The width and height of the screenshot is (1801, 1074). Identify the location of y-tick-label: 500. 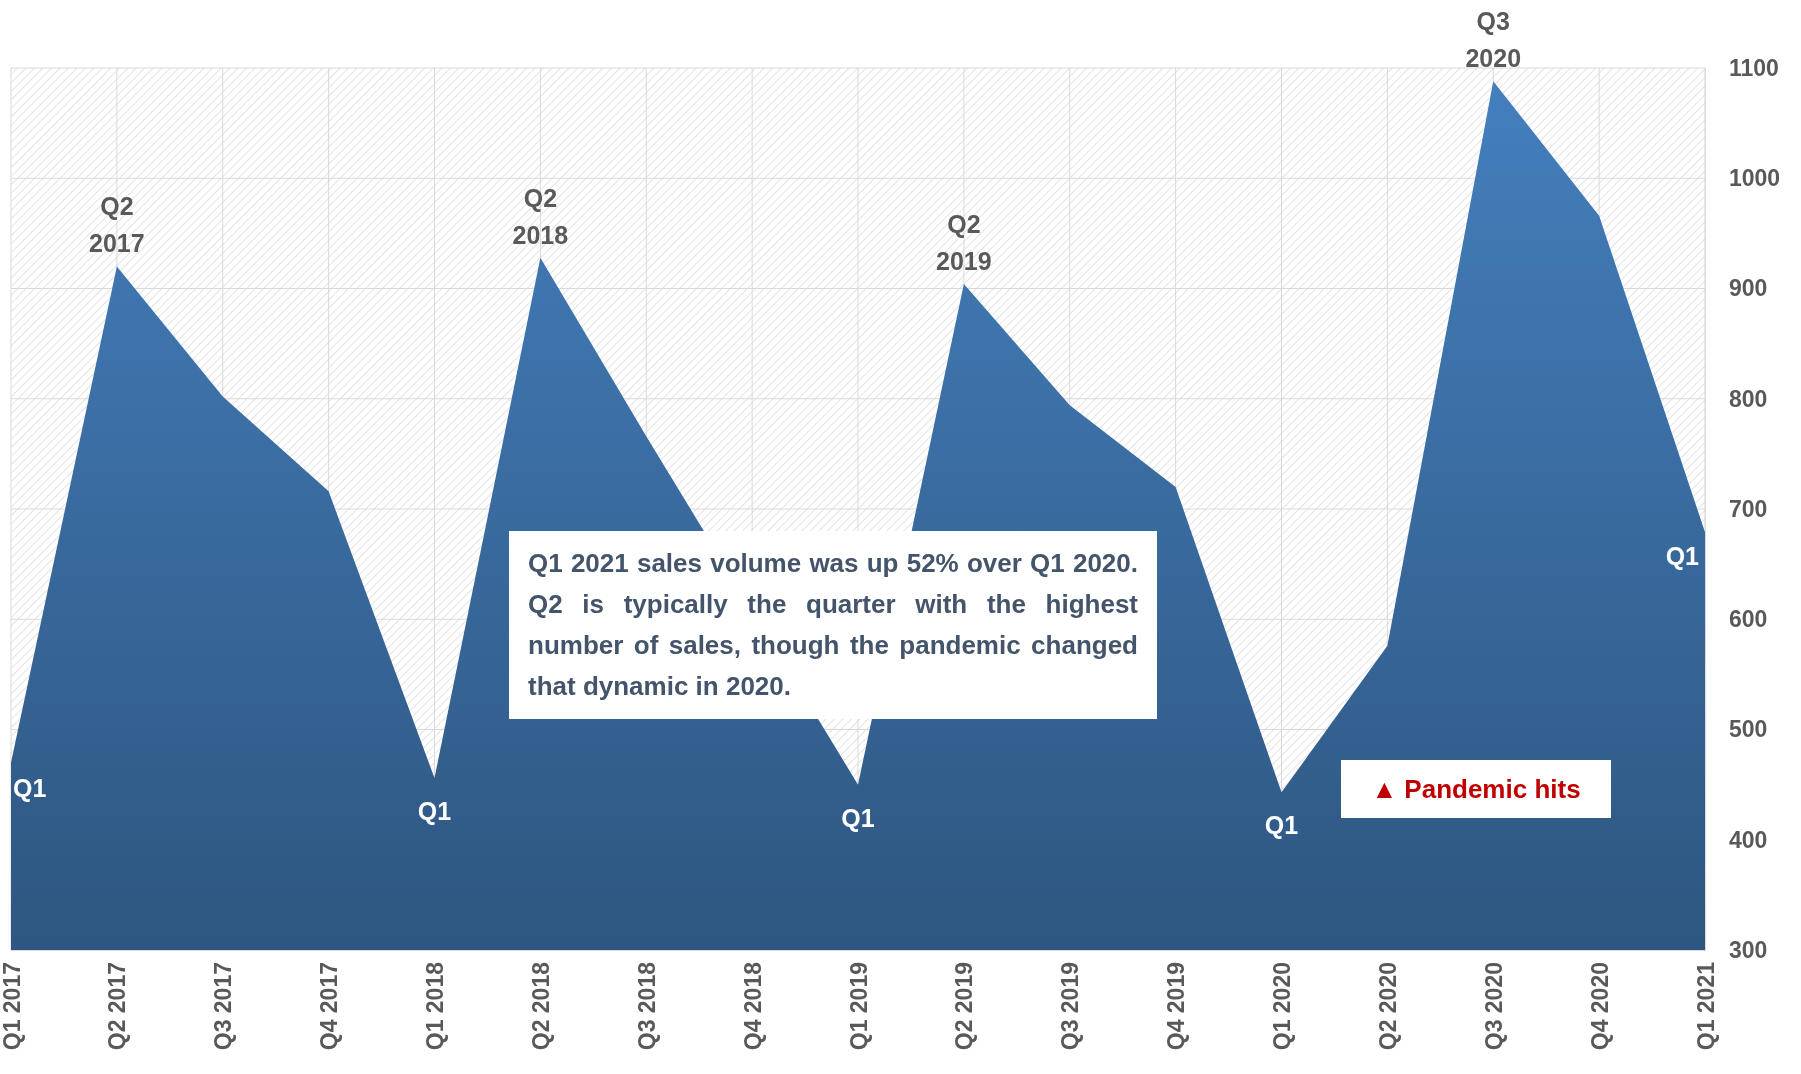
(1748, 729).